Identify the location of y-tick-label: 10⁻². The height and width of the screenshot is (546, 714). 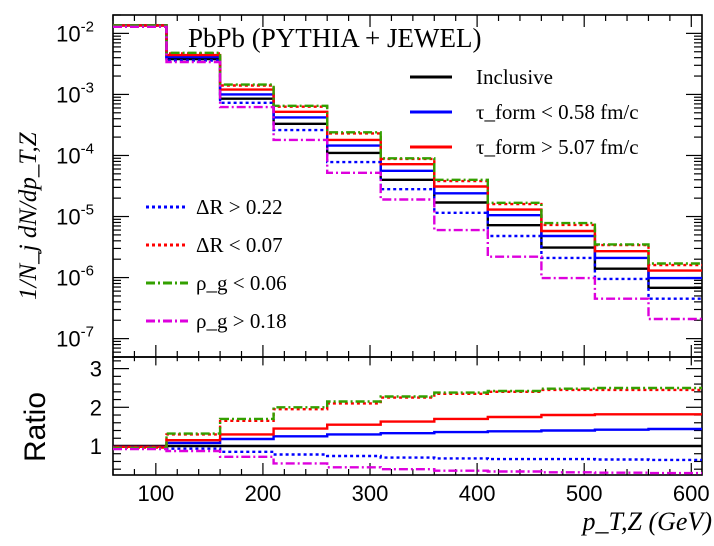
(75, 32).